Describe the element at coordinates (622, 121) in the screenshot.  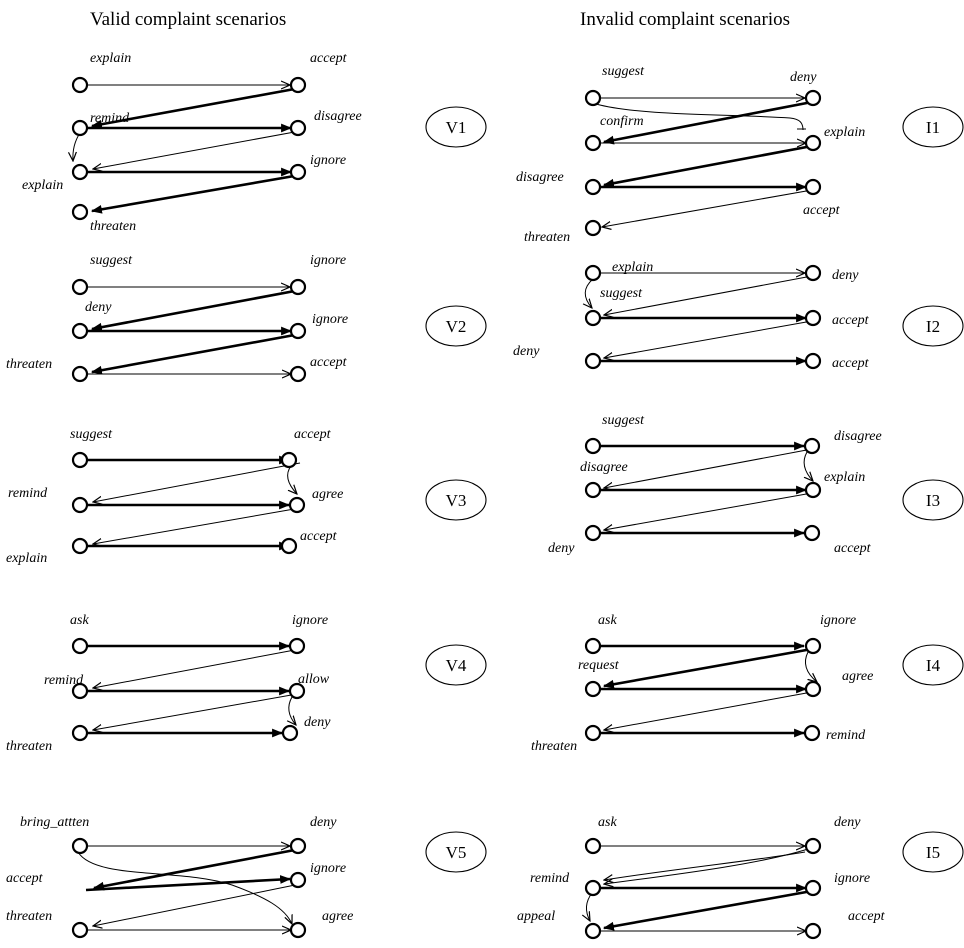
I see `node-label: confirm` at that location.